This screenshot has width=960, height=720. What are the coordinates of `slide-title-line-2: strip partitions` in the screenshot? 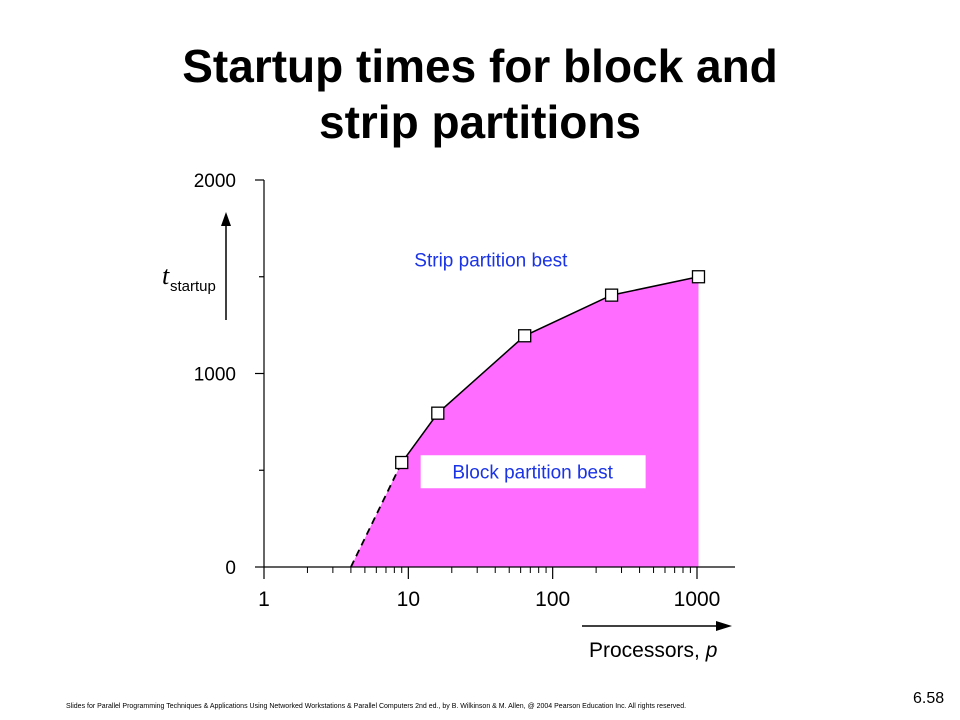 It's located at (480, 122).